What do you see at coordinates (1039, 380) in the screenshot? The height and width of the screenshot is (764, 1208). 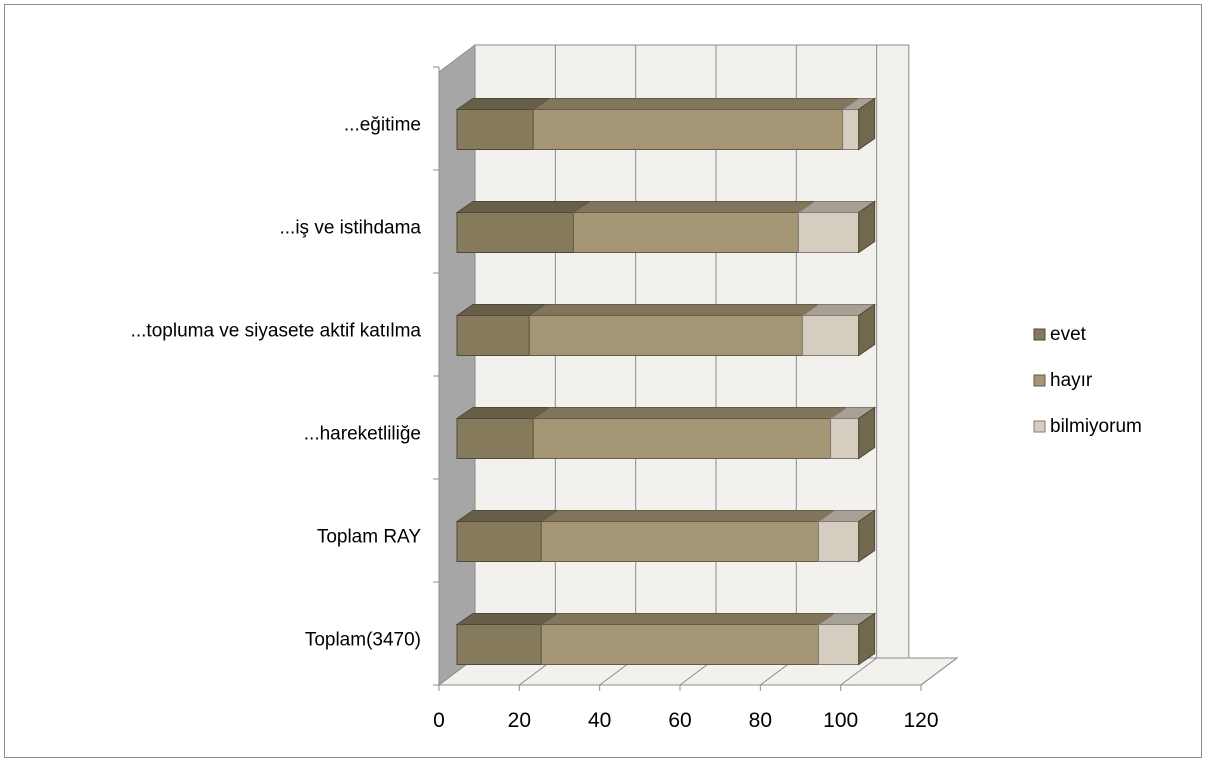 I see `legend-swatch-hayır` at bounding box center [1039, 380].